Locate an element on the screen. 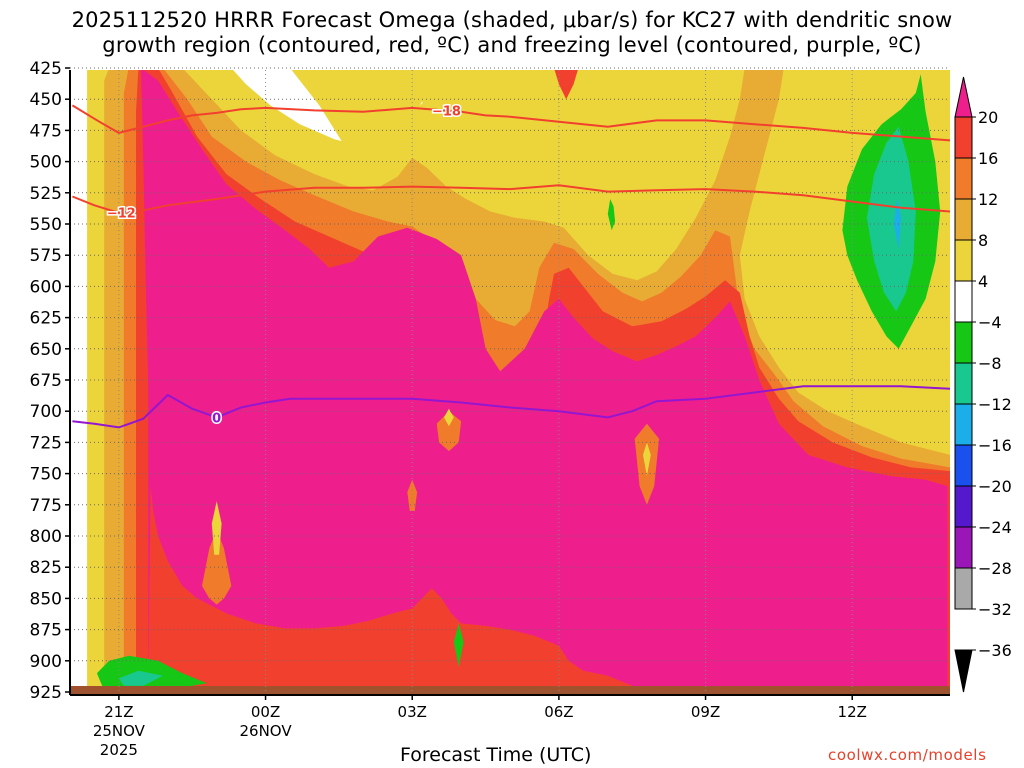 This screenshot has width=1024, height=768. y-tick-label-650: 650 is located at coordinates (46, 350).